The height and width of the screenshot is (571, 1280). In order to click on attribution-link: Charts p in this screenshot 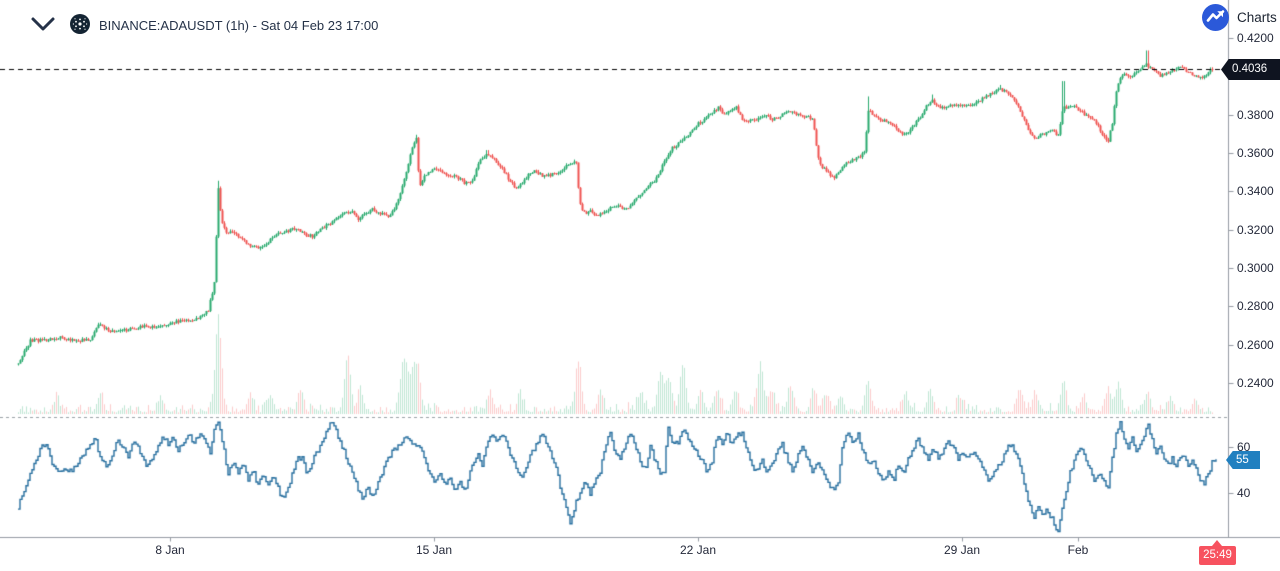, I will do `click(1258, 17)`.